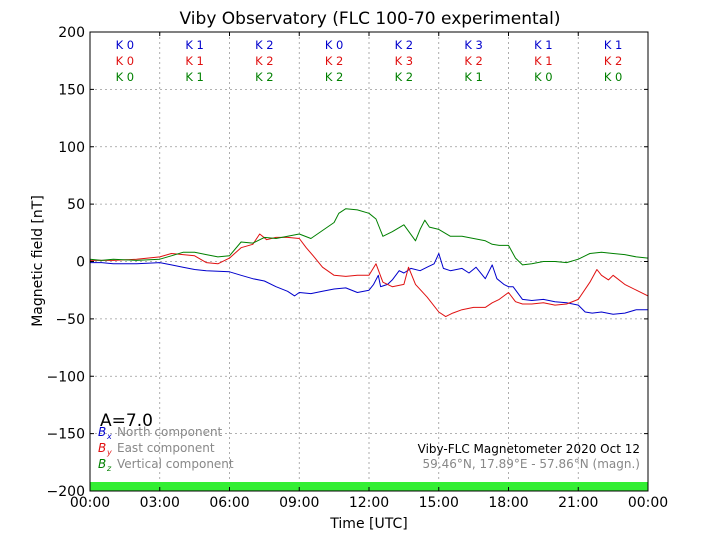 The image size is (720, 540). I want to click on legend-label: East component, so click(166, 448).